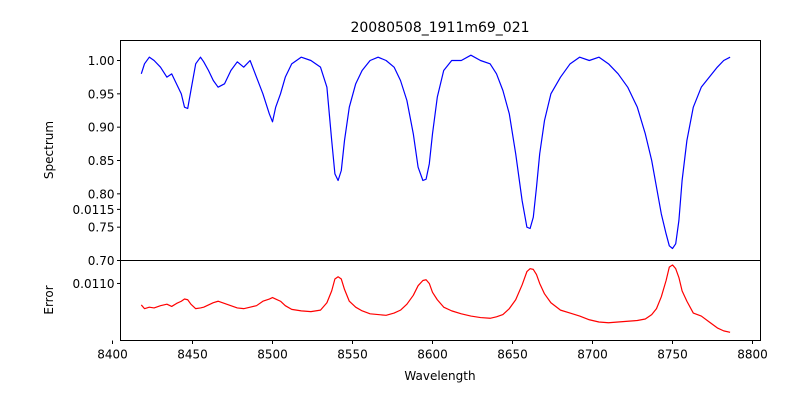  I want to click on x-tick-label: 8800, so click(752, 355).